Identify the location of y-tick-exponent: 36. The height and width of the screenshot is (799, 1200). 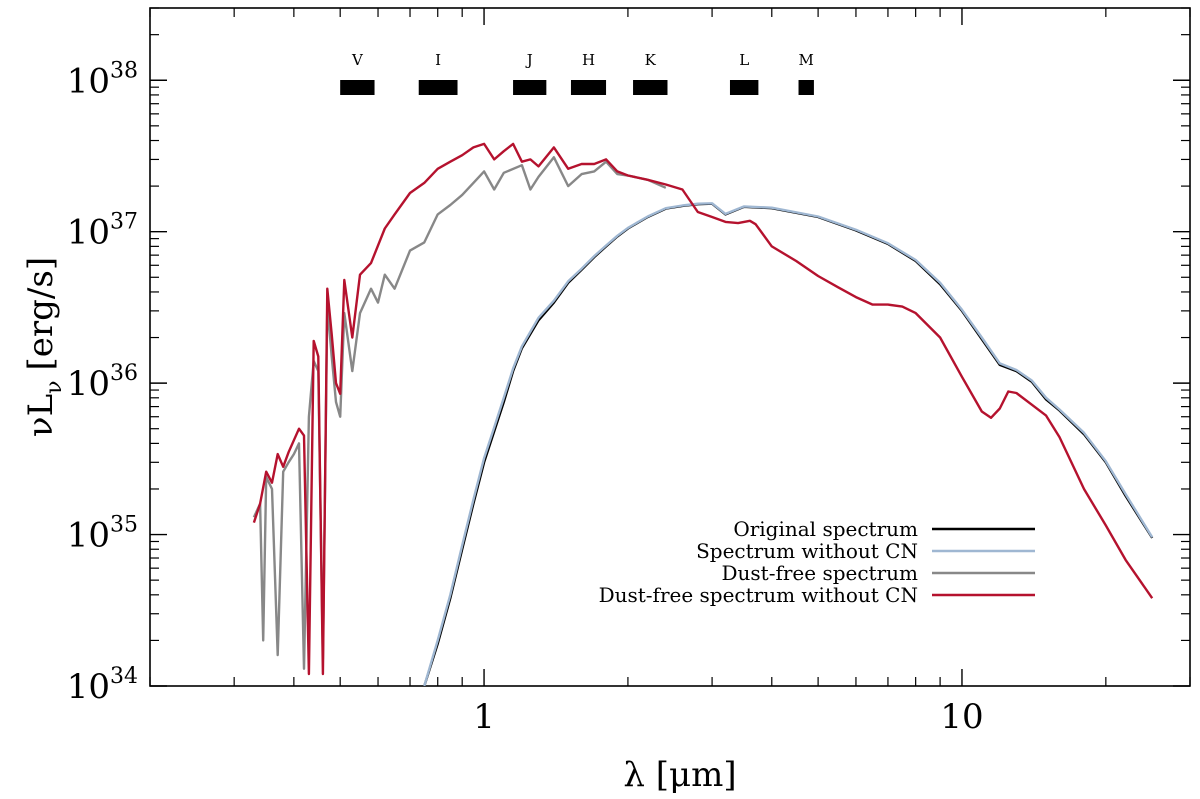
(124, 373).